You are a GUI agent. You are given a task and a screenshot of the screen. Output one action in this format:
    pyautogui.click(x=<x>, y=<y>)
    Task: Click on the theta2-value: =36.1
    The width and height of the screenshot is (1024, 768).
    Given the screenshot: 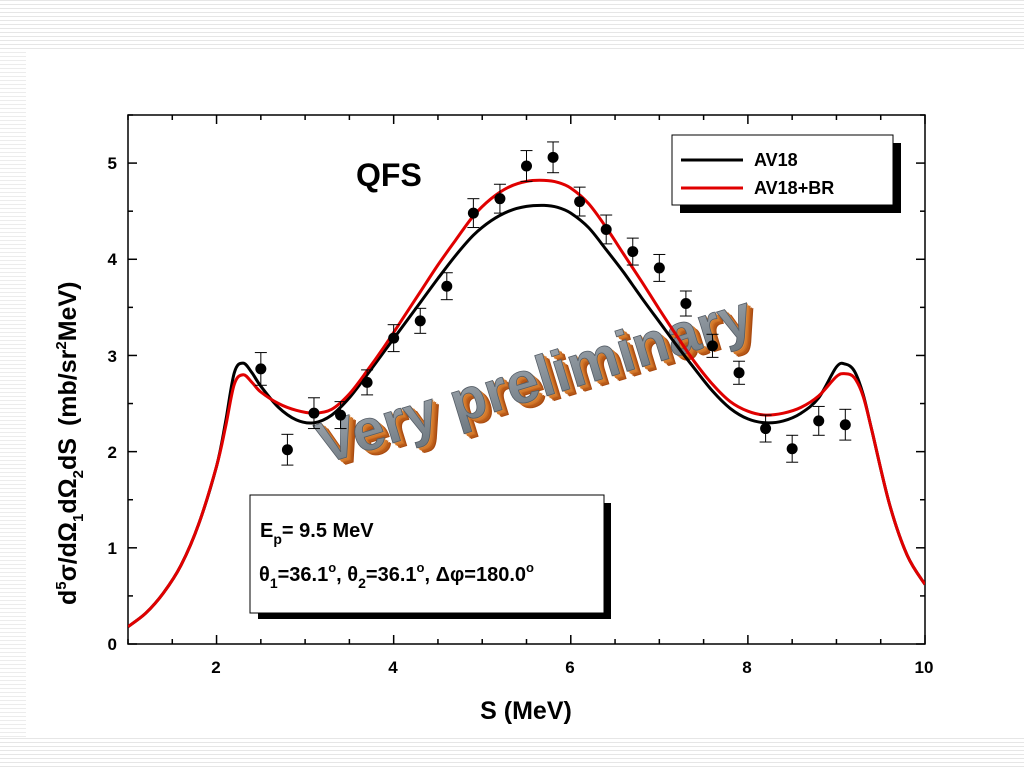 What is the action you would take?
    pyautogui.click(x=391, y=575)
    